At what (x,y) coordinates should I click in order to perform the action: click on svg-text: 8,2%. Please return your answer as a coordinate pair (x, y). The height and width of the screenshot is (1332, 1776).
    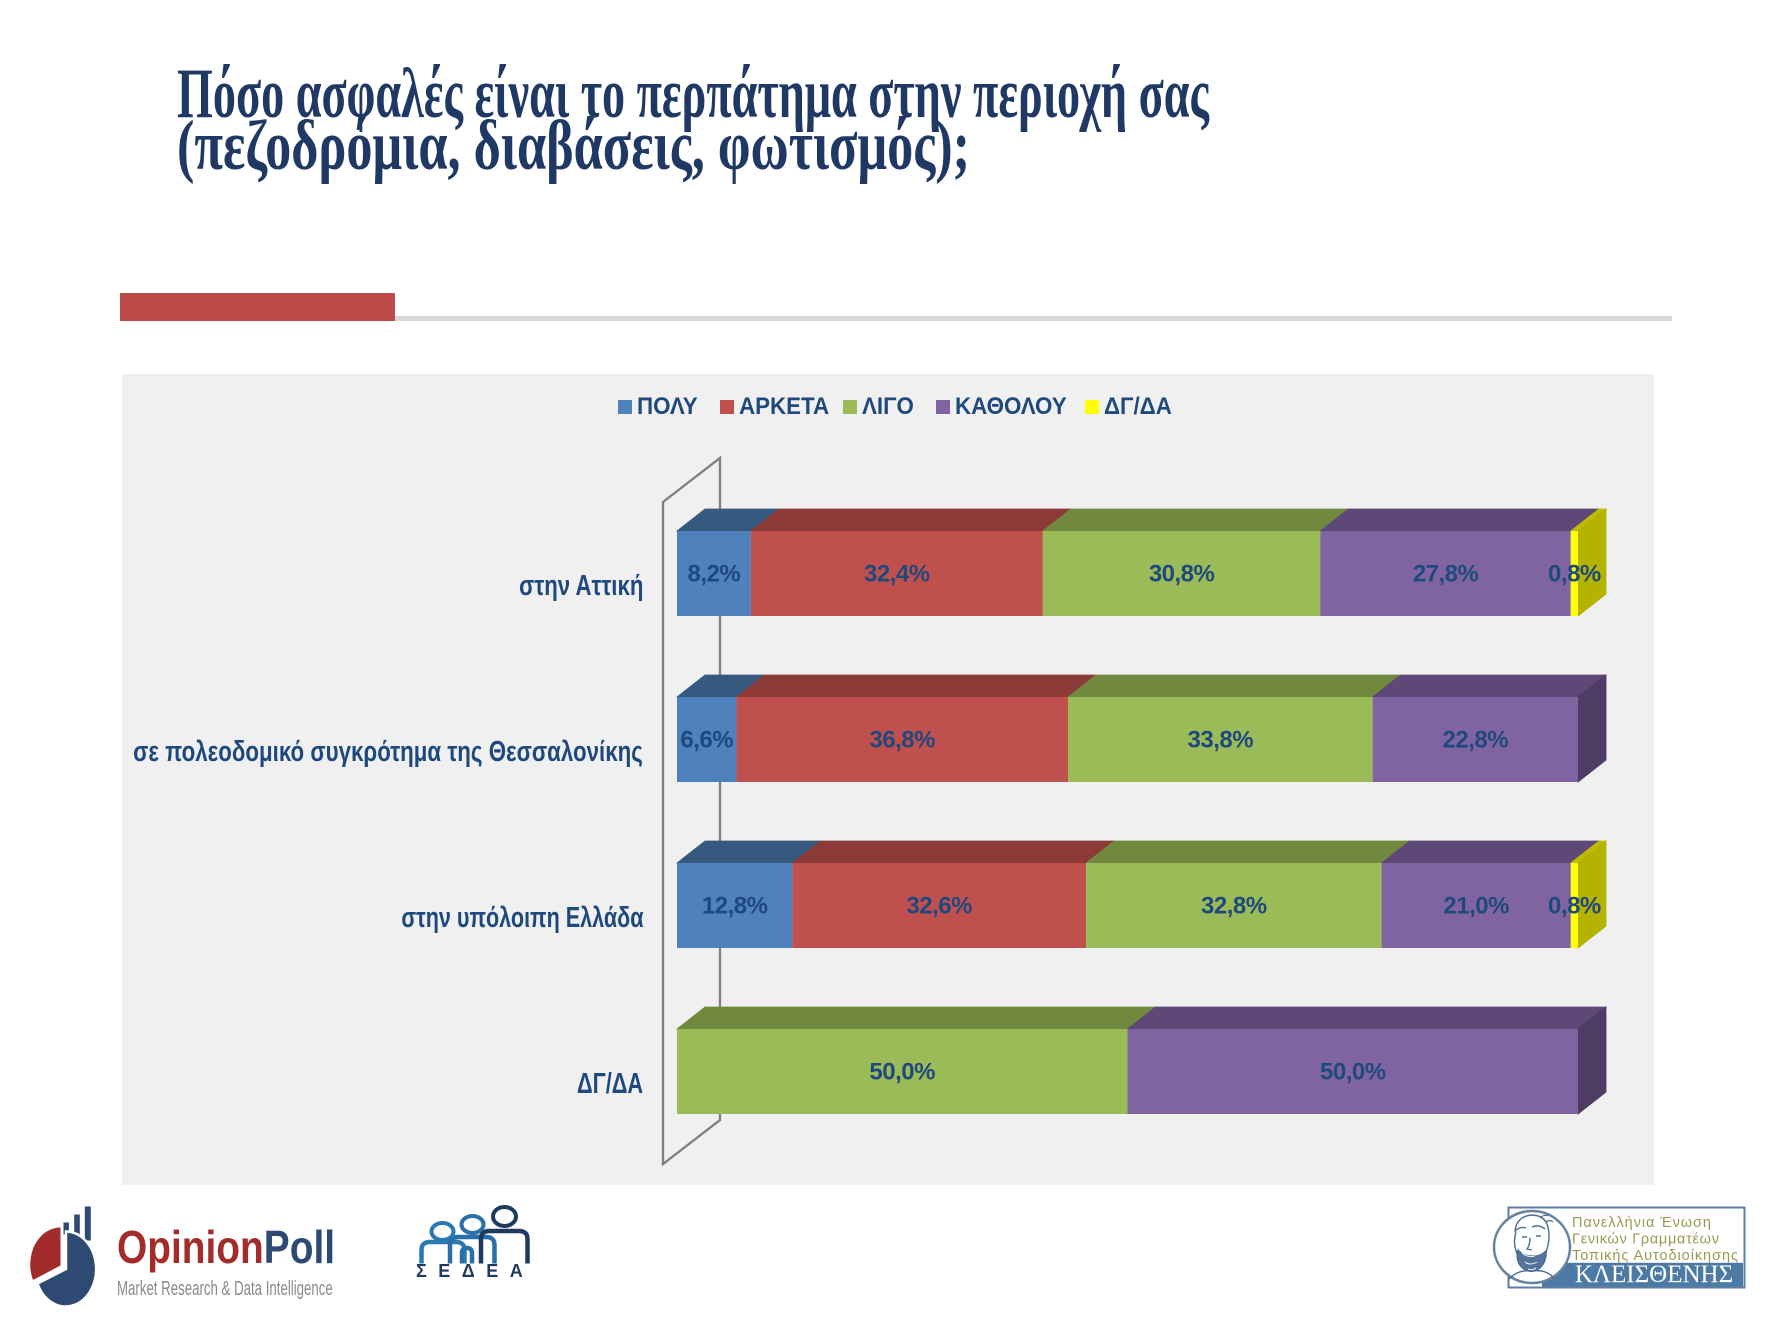
    Looking at the image, I should click on (714, 574).